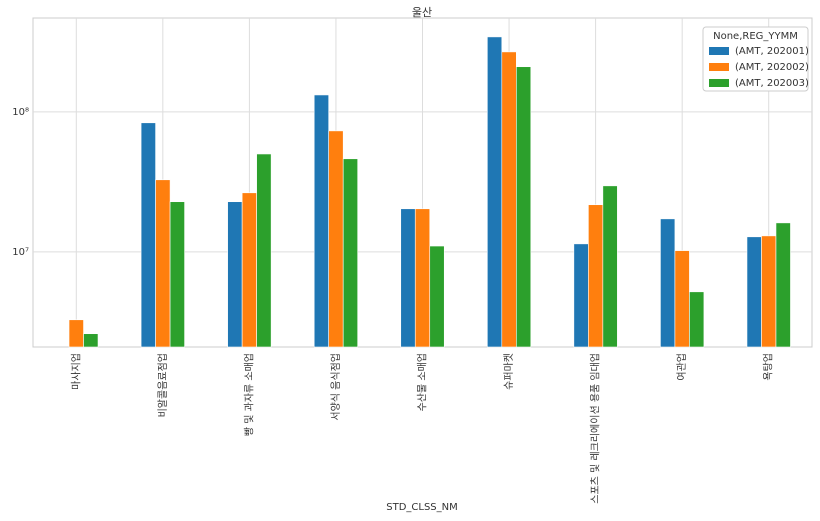 The height and width of the screenshot is (521, 820). I want to click on x-tick-label: 비알콜음료점업, so click(162, 385).